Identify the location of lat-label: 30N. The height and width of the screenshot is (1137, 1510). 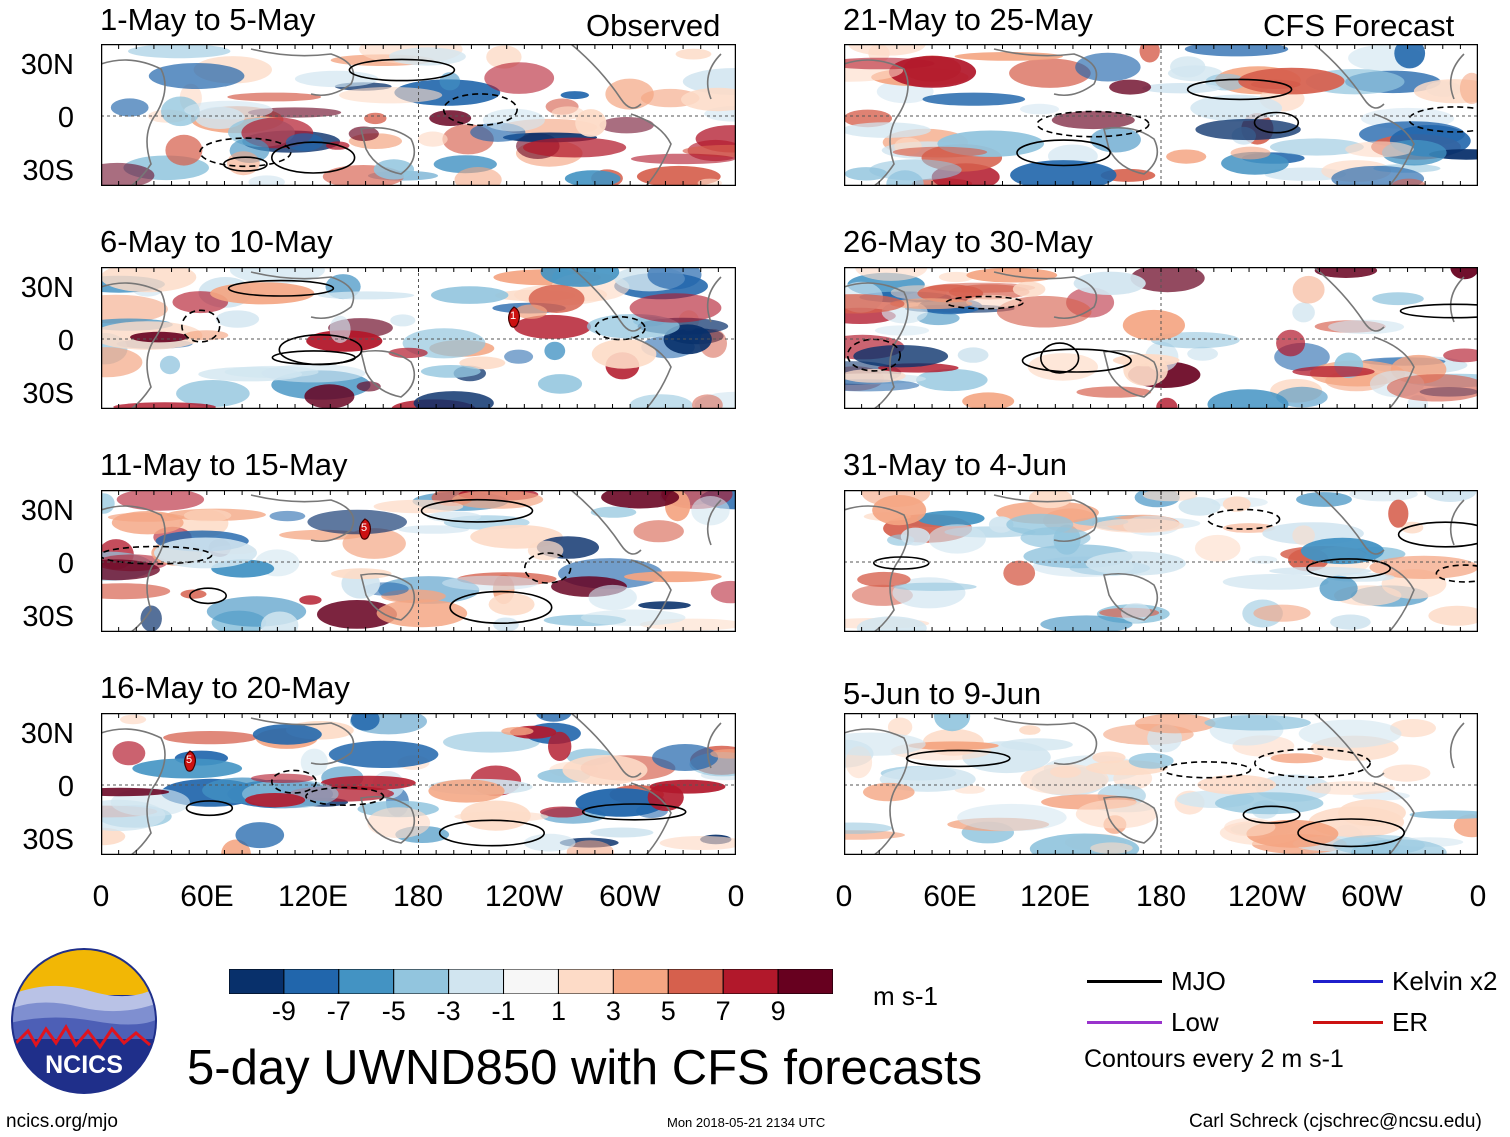
(47, 511).